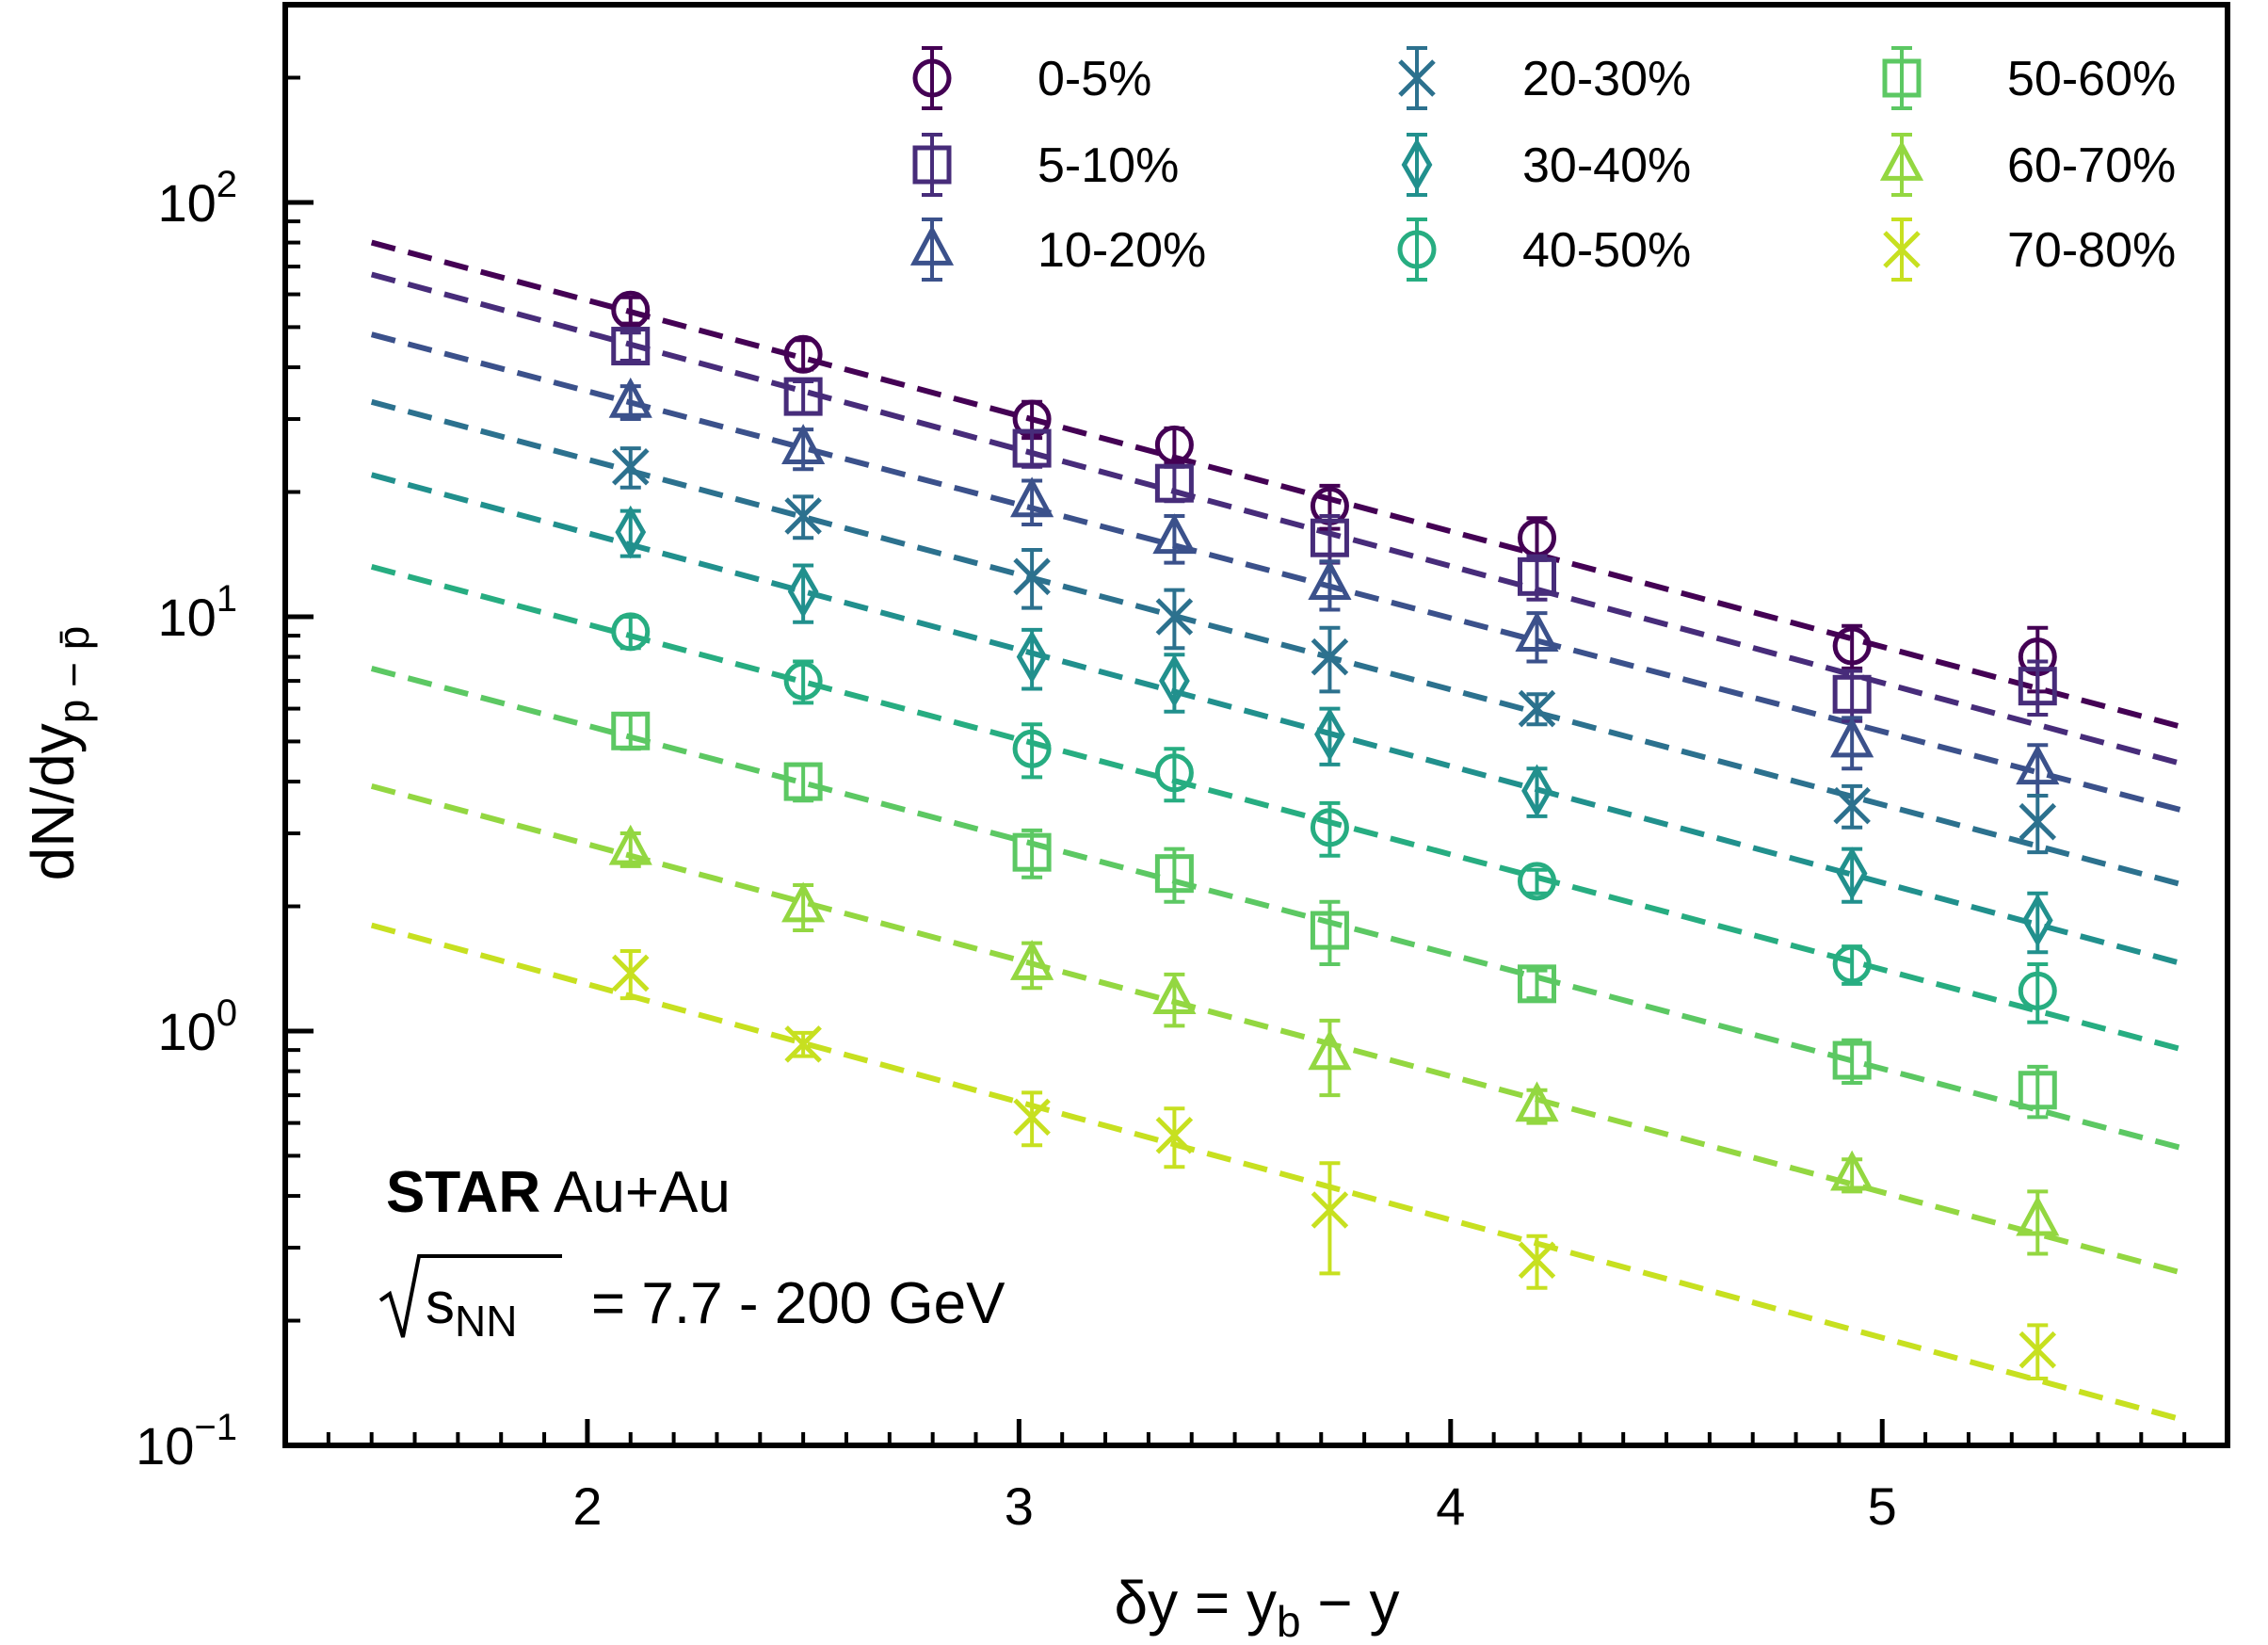 Image resolution: width=2268 pixels, height=1645 pixels. I want to click on x-axis-title: δy = yb − y, so click(1256, 1607).